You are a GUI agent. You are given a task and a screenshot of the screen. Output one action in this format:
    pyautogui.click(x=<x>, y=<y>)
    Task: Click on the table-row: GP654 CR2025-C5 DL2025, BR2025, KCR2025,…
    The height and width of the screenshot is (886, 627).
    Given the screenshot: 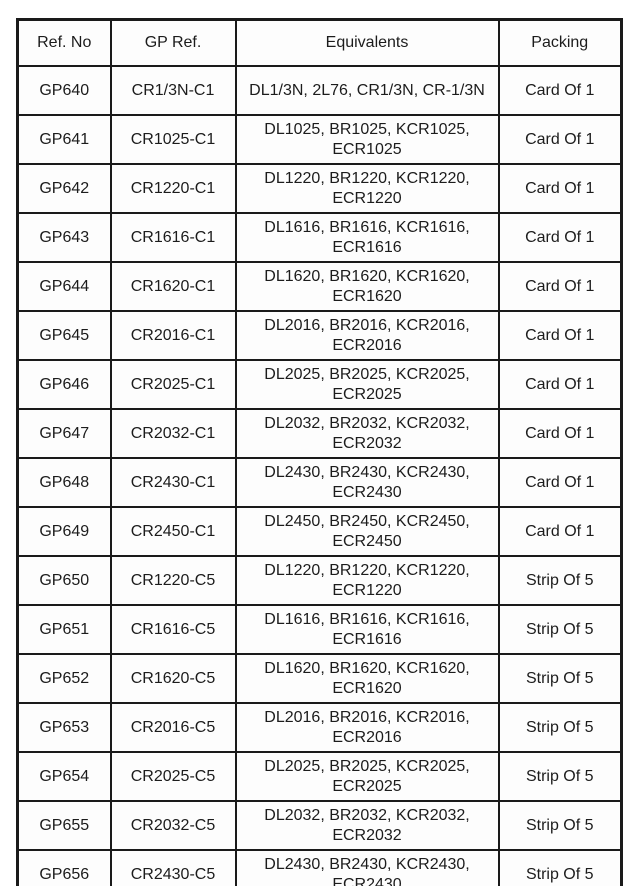 What is the action you would take?
    pyautogui.click(x=319, y=776)
    